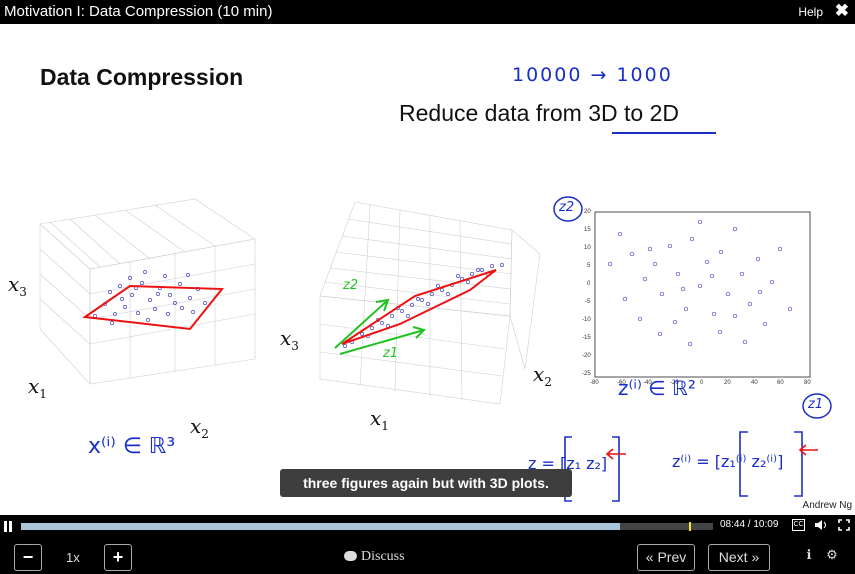 The image size is (855, 574). I want to click on figure-1-3d-plot, so click(147, 291).